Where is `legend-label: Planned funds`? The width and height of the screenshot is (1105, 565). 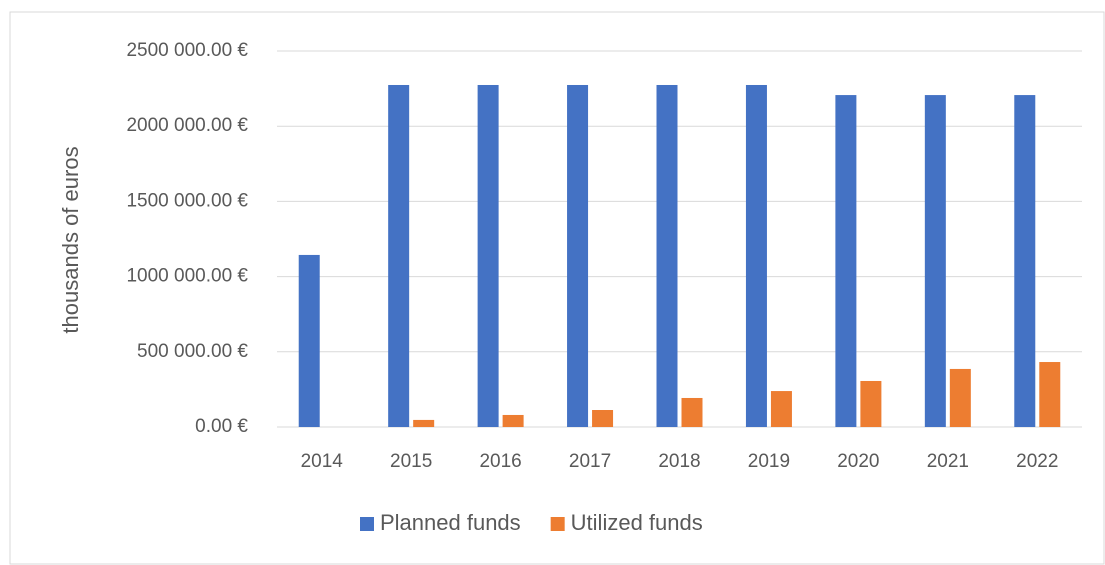 legend-label: Planned funds is located at coordinates (450, 522).